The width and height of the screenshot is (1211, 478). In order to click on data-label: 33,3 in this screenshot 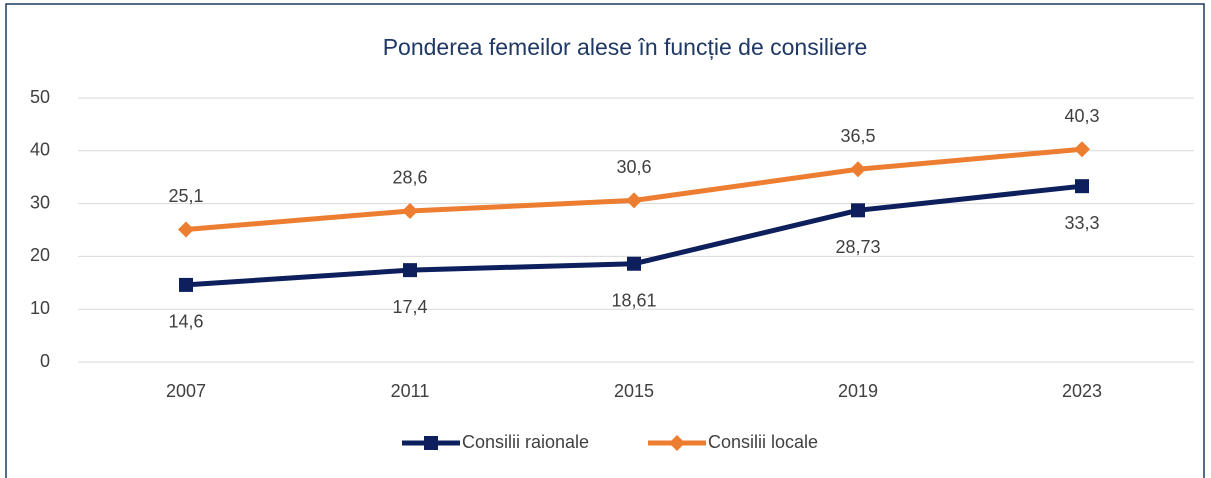, I will do `click(1081, 223)`.